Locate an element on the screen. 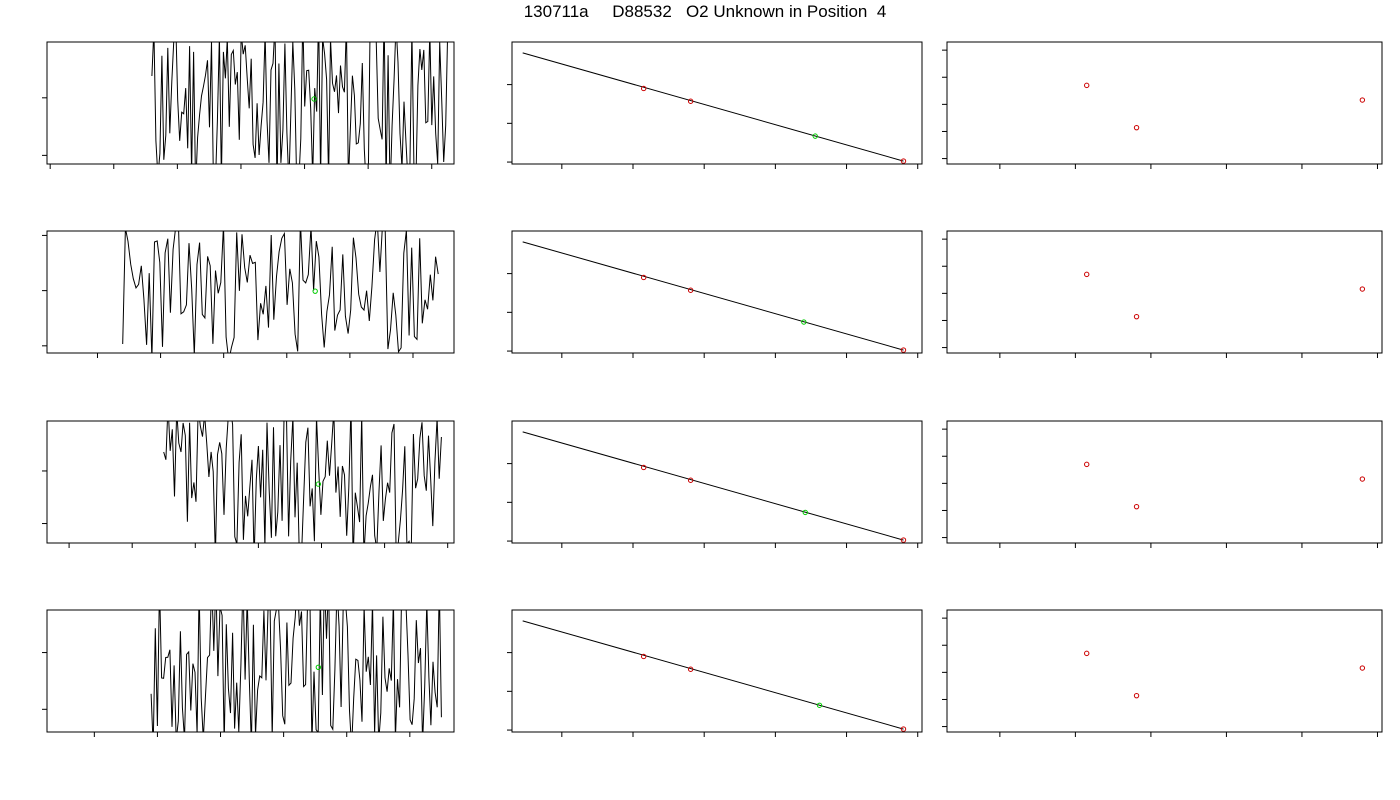 This screenshot has height=800, width=1400. chart-panel-r0-c2 is located at coordinates (1162, 105).